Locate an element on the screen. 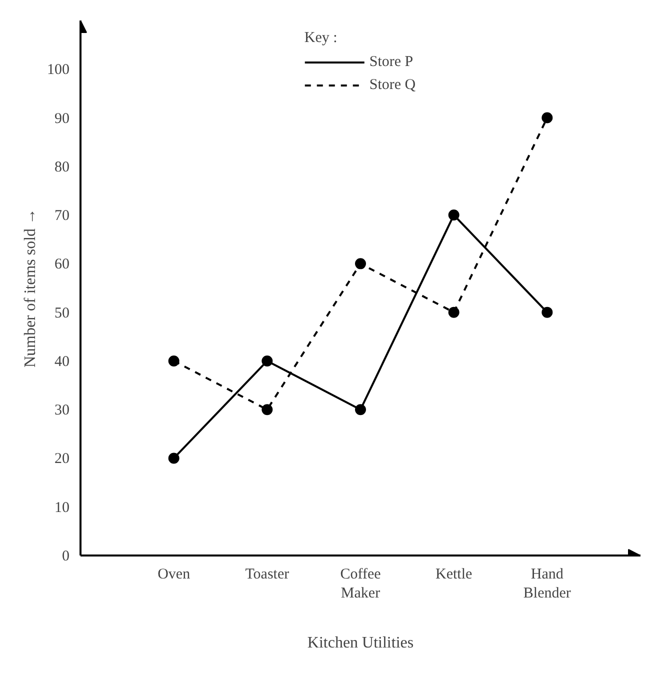  x-tick-label: Coffee Maker is located at coordinates (361, 584).